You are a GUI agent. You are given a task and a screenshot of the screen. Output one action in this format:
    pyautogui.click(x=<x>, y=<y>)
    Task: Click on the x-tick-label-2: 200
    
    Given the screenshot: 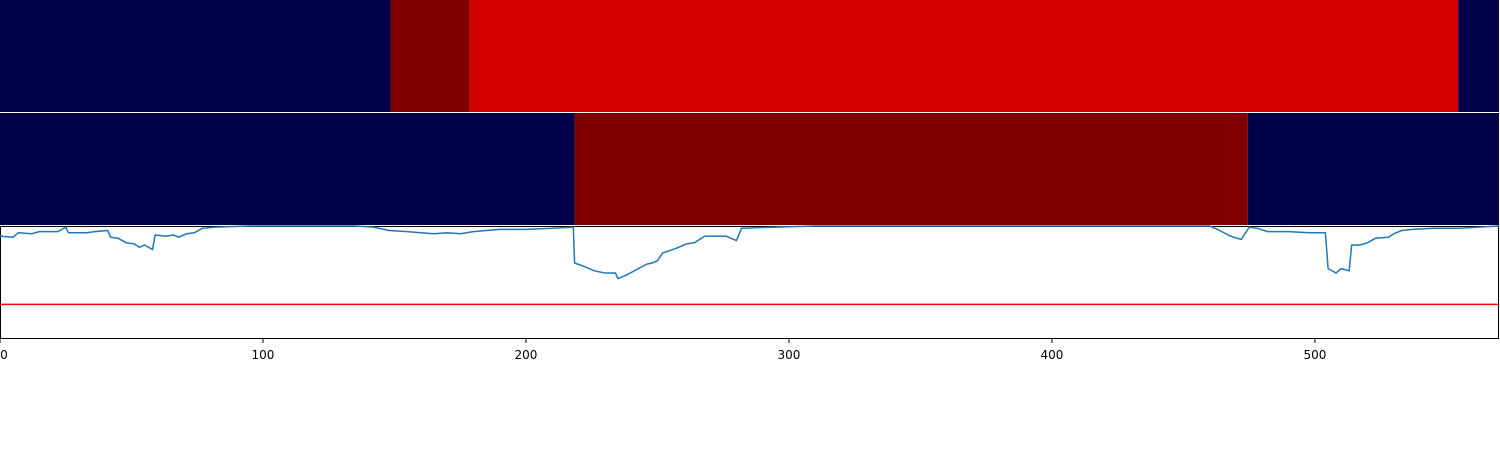 What is the action you would take?
    pyautogui.click(x=526, y=355)
    